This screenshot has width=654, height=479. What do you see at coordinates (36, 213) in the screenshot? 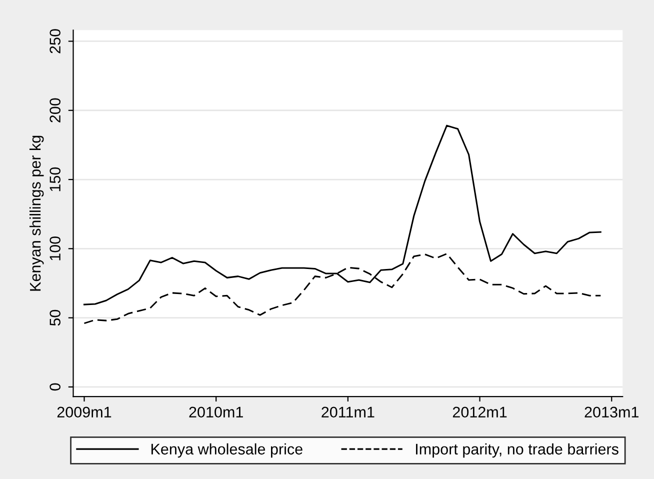
I see `y-axis-title: Kenyan shillings per kg` at bounding box center [36, 213].